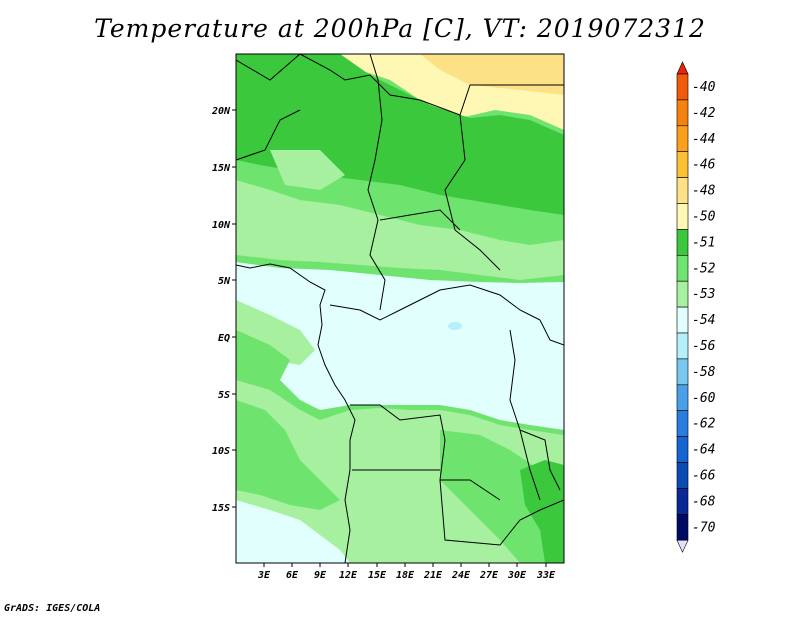 This screenshot has width=800, height=618. Describe the element at coordinates (704, 87) in the screenshot. I see `colorbar-label: -40` at that location.